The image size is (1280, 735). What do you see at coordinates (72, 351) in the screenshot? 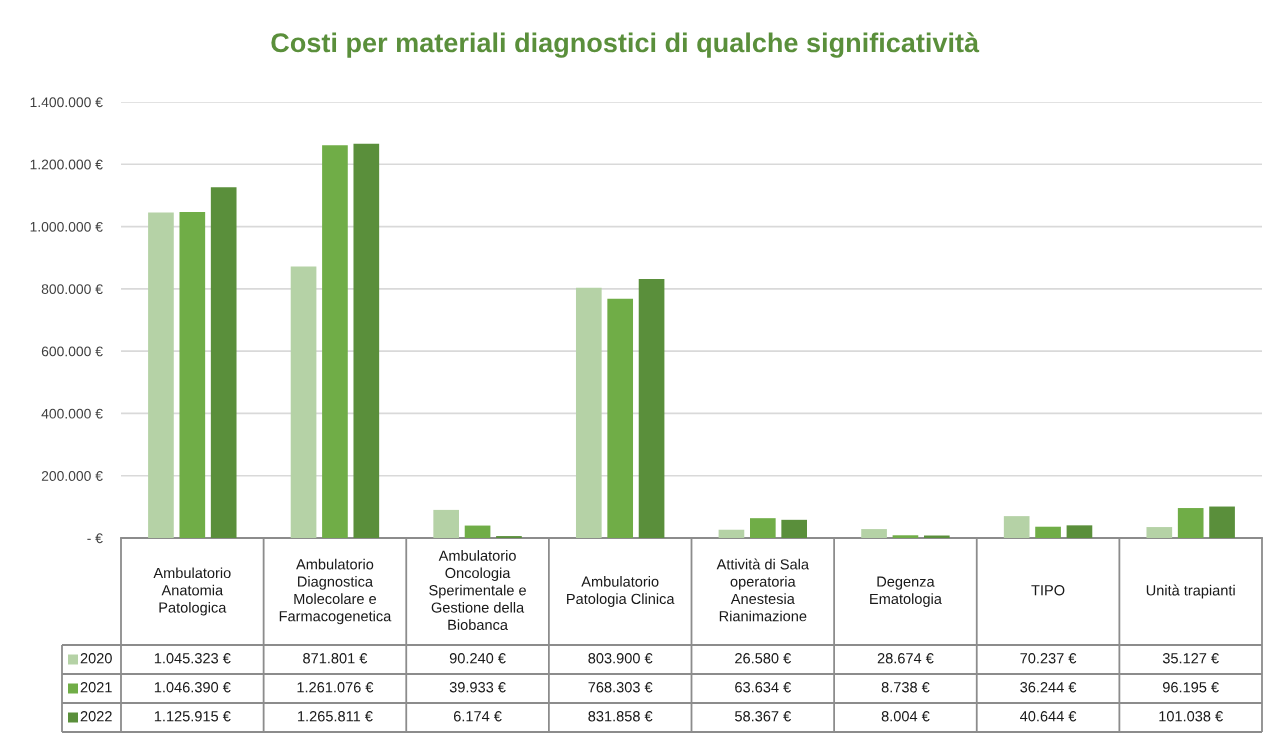
I see `y-tick-label: 600.000 €` at bounding box center [72, 351].